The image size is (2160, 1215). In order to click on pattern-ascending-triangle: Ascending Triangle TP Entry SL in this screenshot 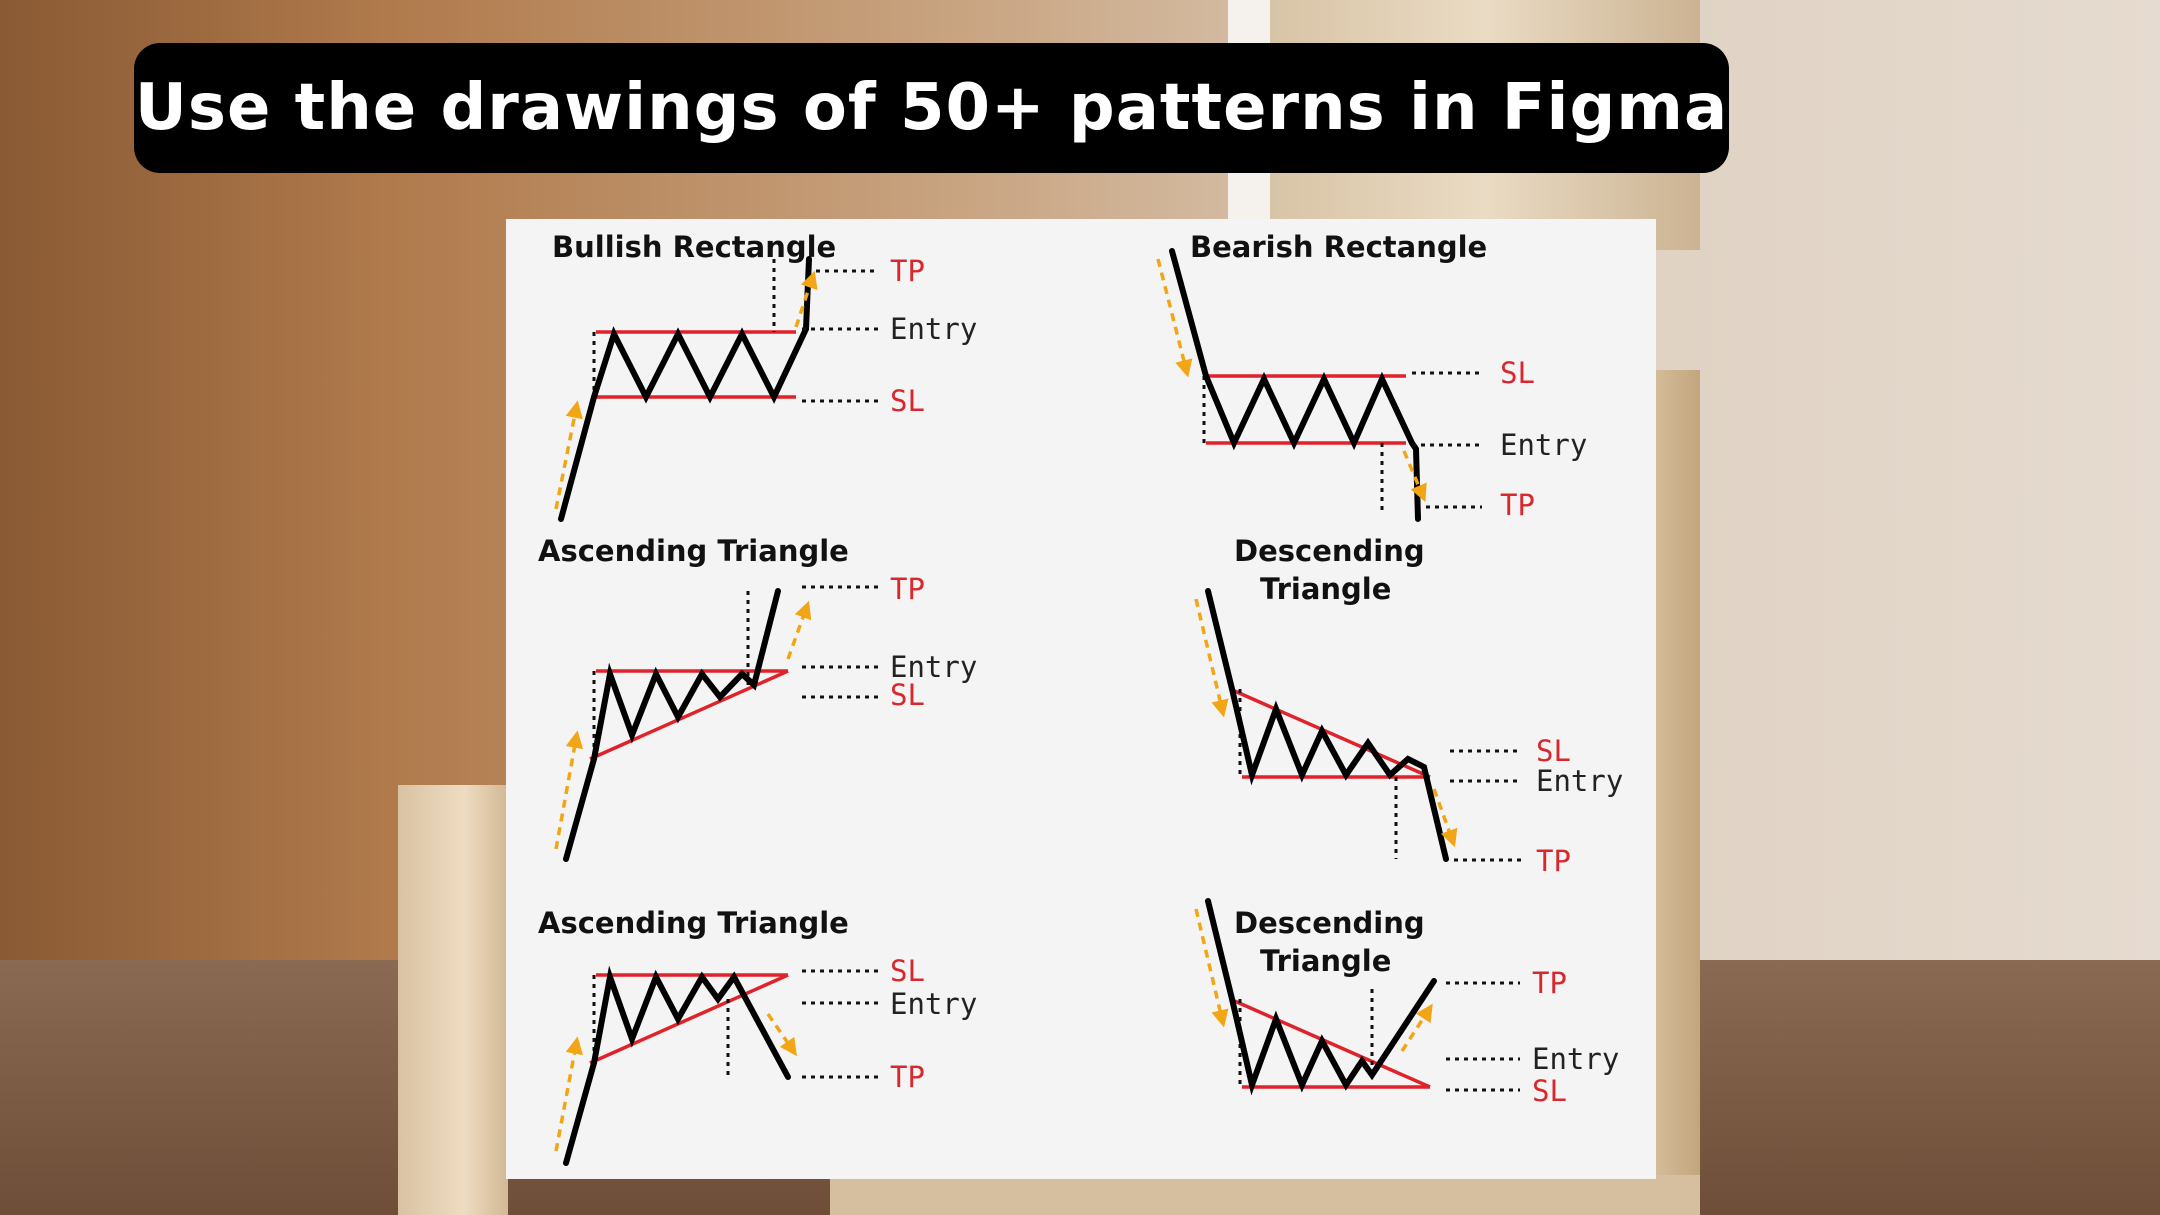, I will do `click(757, 698)`.